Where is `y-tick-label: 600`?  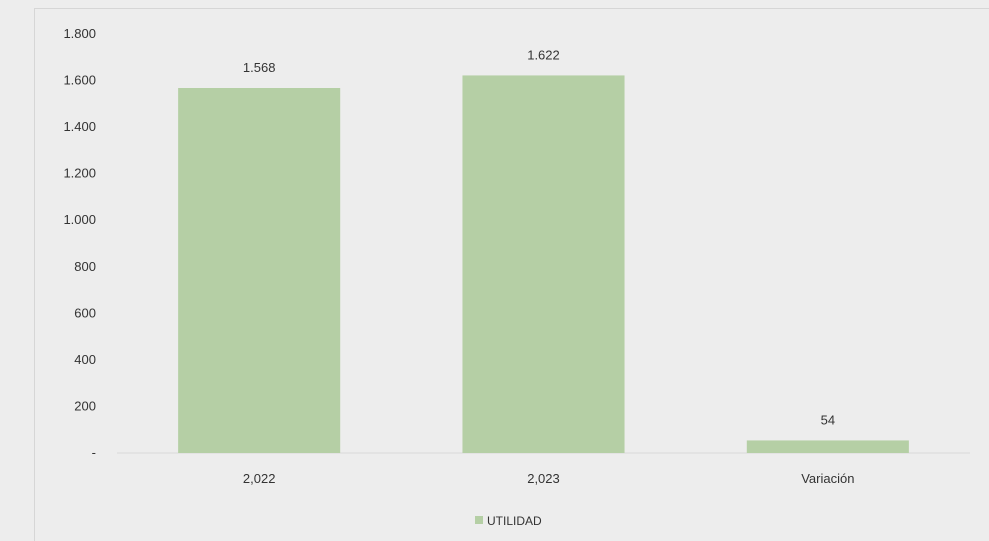
y-tick-label: 600 is located at coordinates (85, 312).